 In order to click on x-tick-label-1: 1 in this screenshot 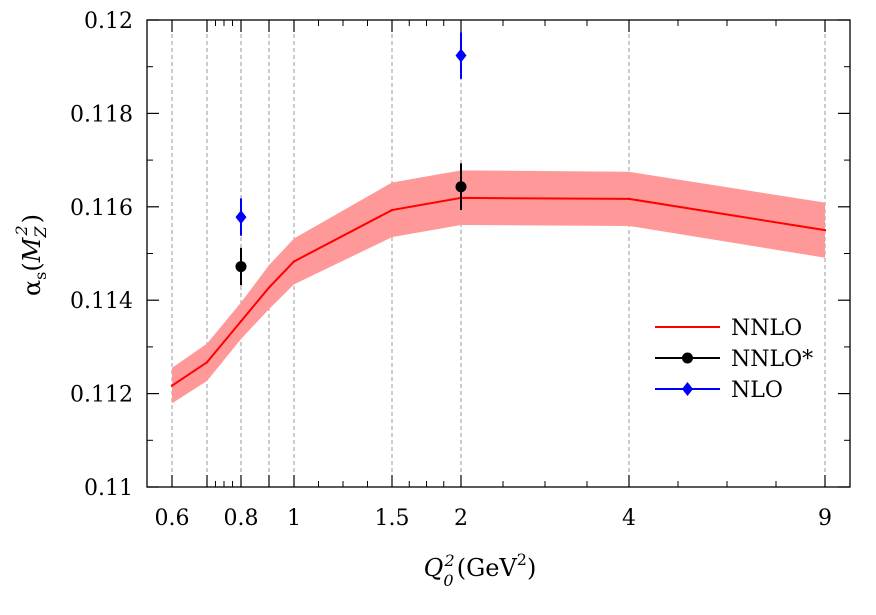, I will do `click(294, 518)`.